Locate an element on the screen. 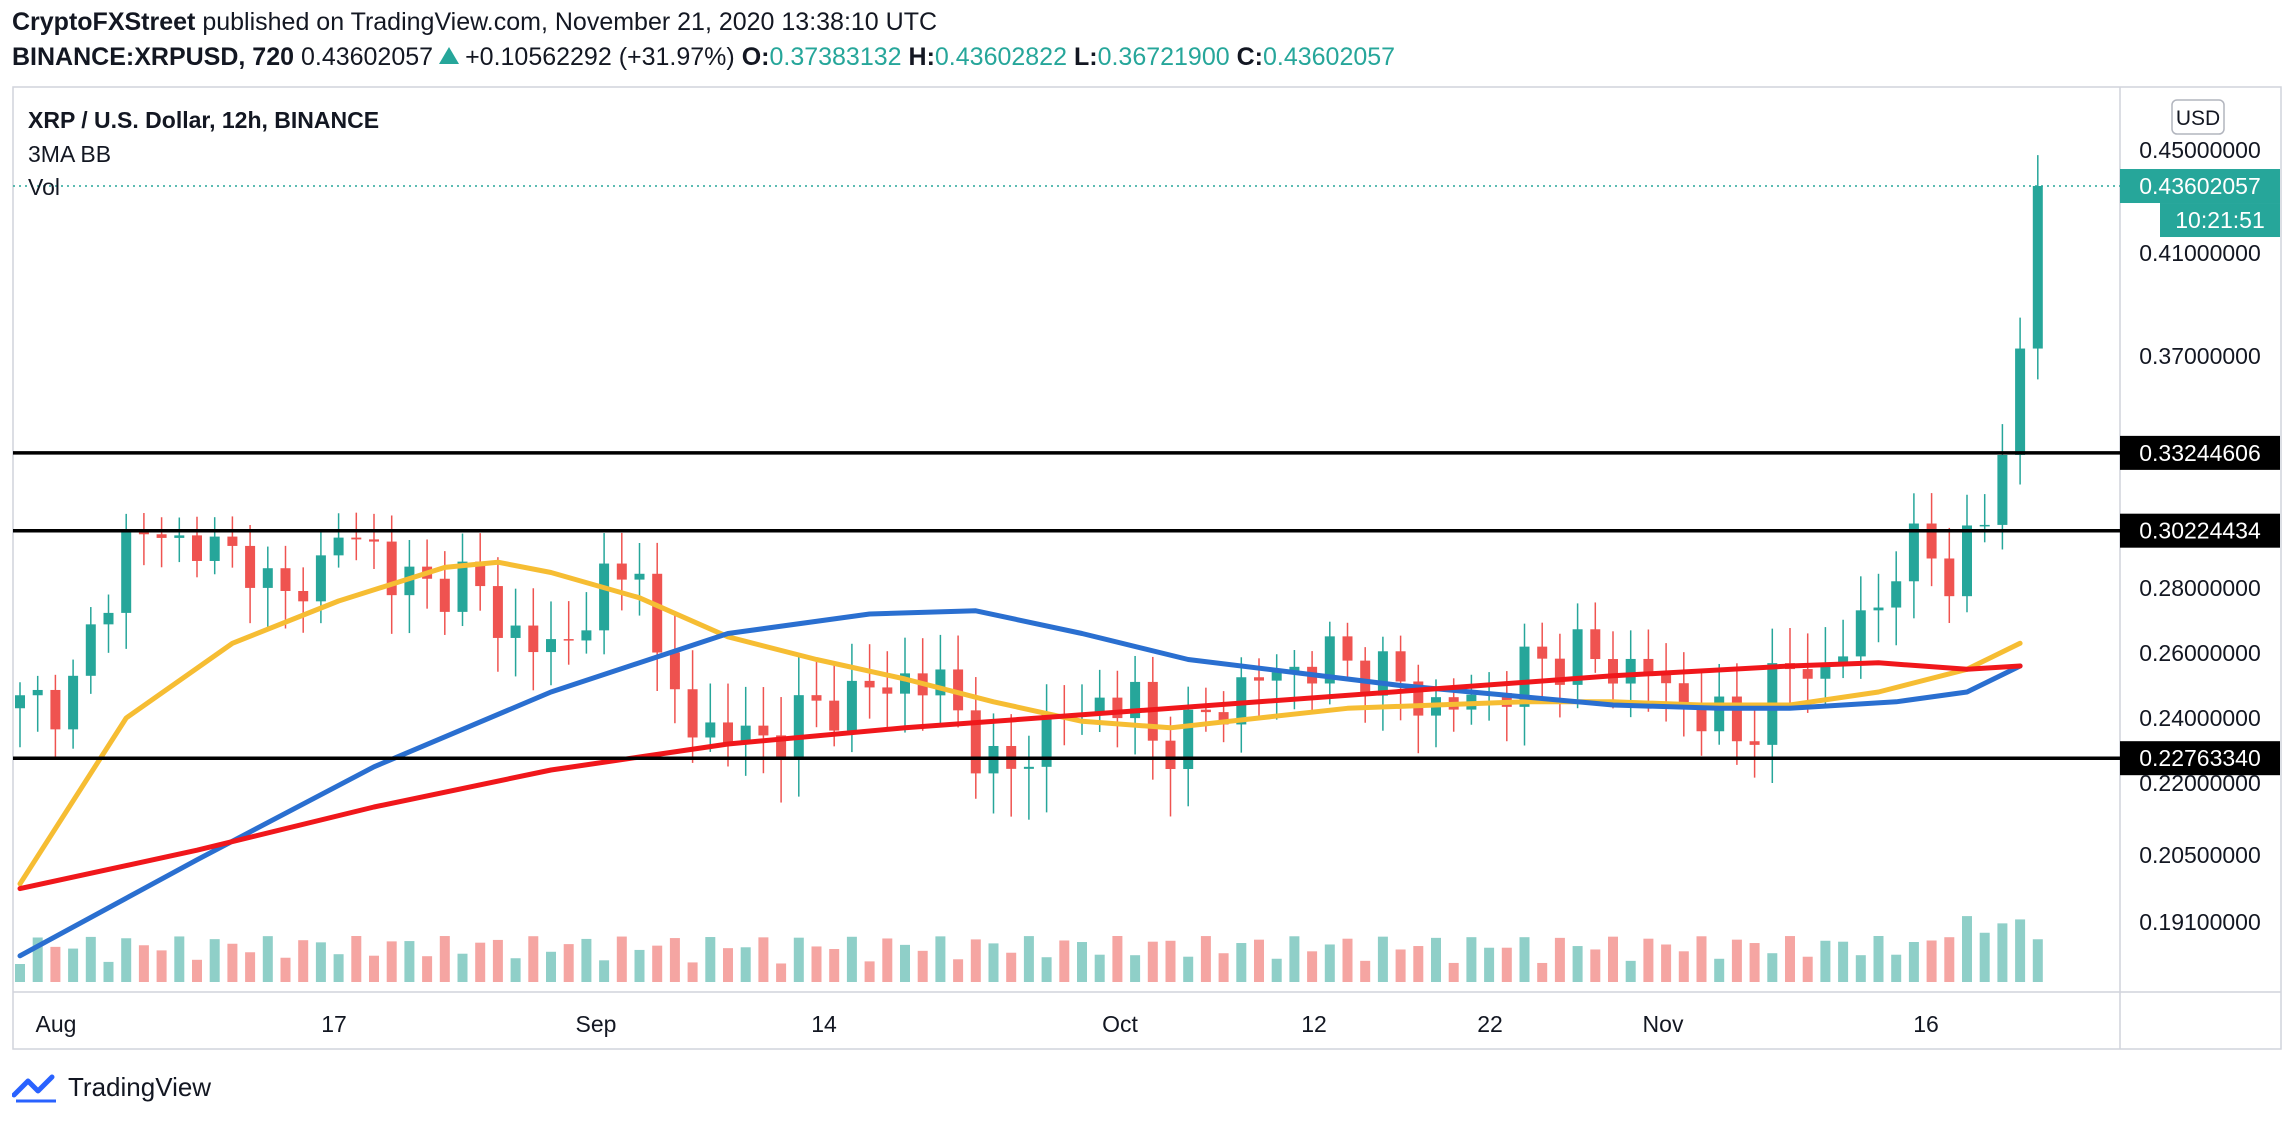 The image size is (2294, 1124). price-tick-label: 0.41000000 is located at coordinates (2200, 253).